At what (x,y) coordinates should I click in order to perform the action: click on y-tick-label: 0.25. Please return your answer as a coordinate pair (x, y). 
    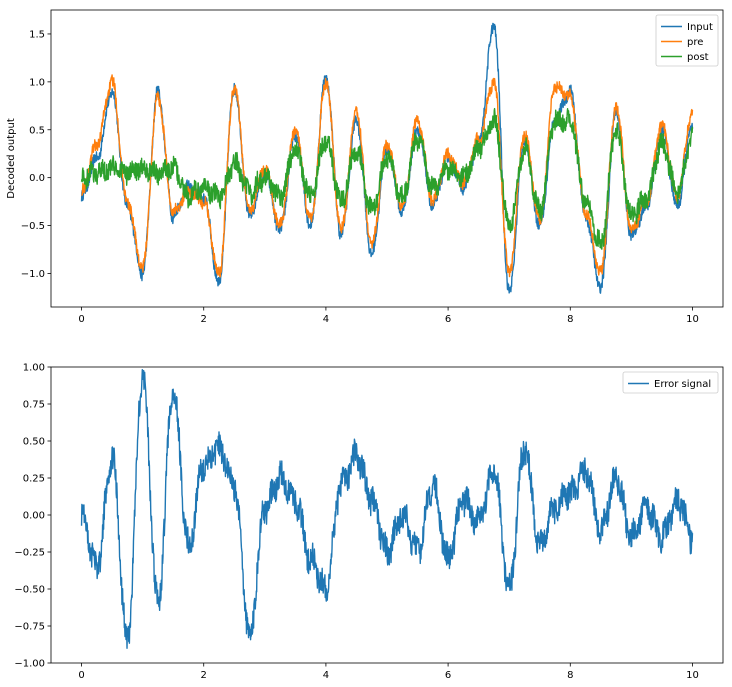
    Looking at the image, I should click on (34, 479).